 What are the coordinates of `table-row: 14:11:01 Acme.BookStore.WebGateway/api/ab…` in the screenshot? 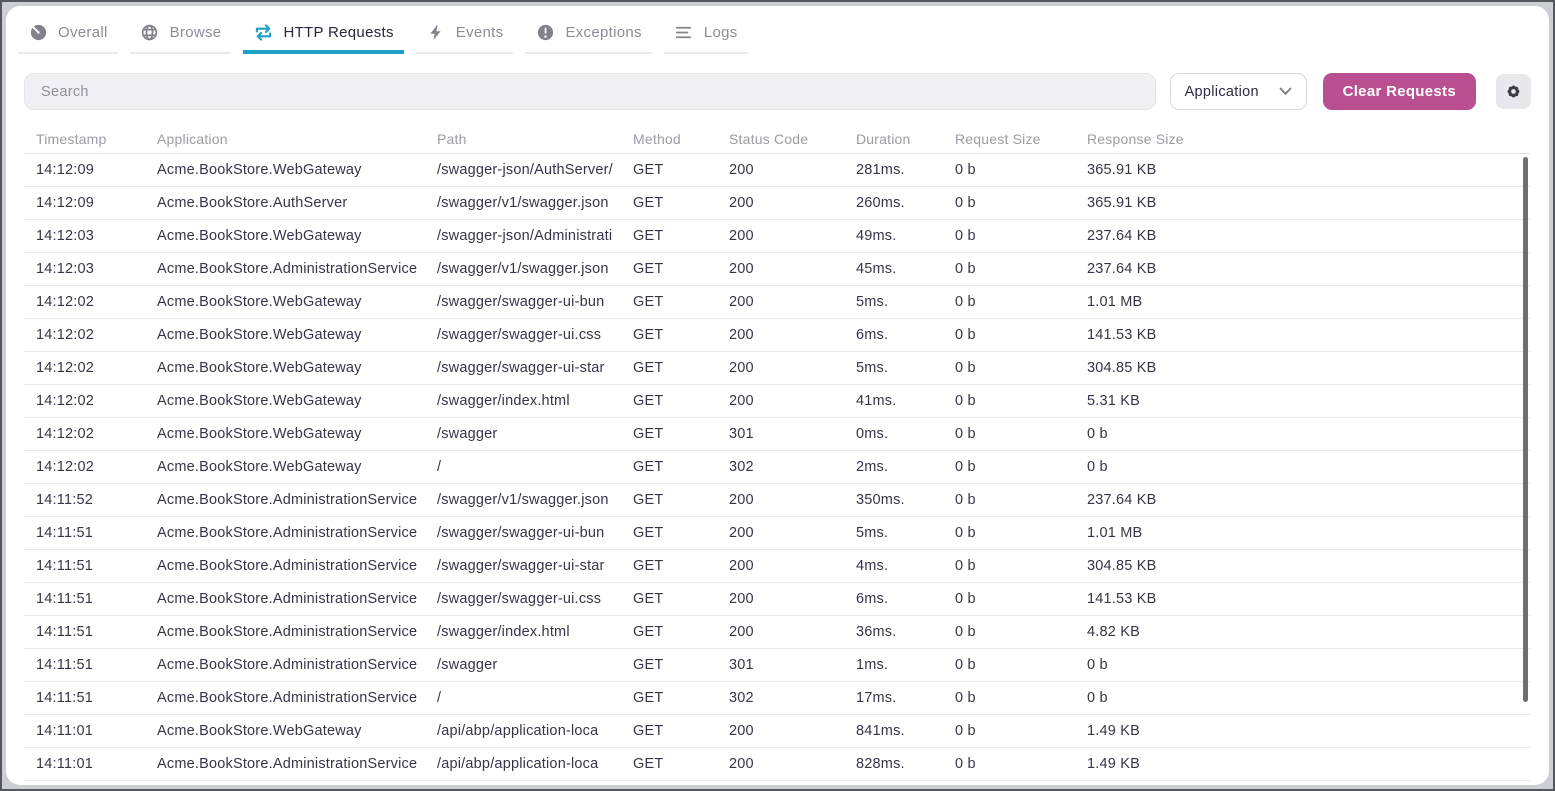 It's located at (777, 731).